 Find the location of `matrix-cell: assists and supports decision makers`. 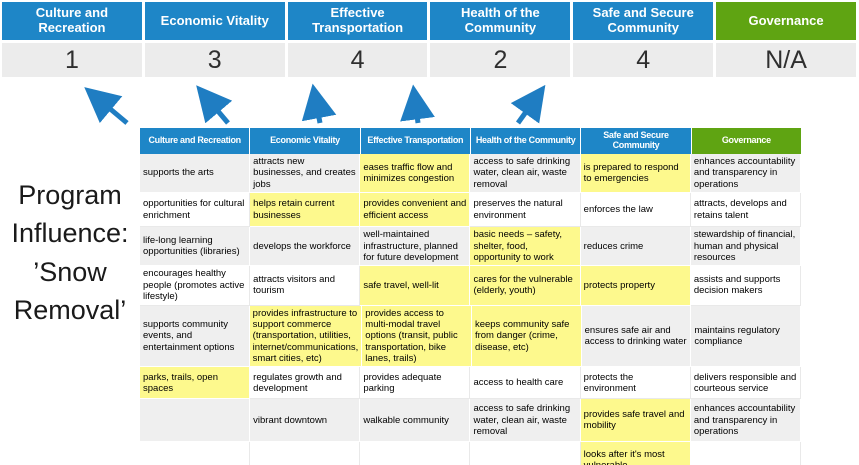

matrix-cell: assists and supports decision makers is located at coordinates (745, 286).